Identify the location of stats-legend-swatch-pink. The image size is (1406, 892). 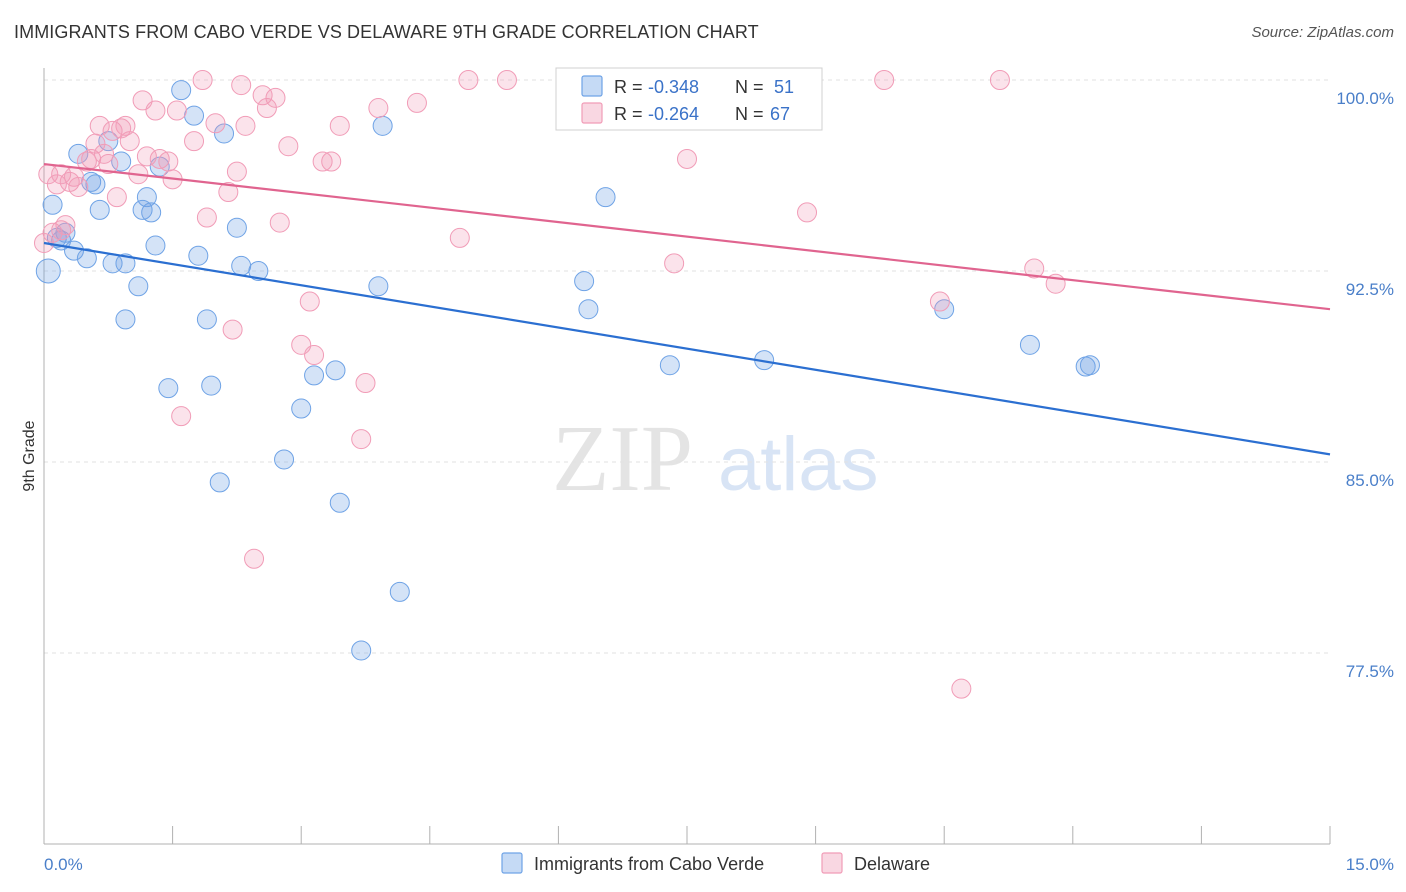
(592, 113).